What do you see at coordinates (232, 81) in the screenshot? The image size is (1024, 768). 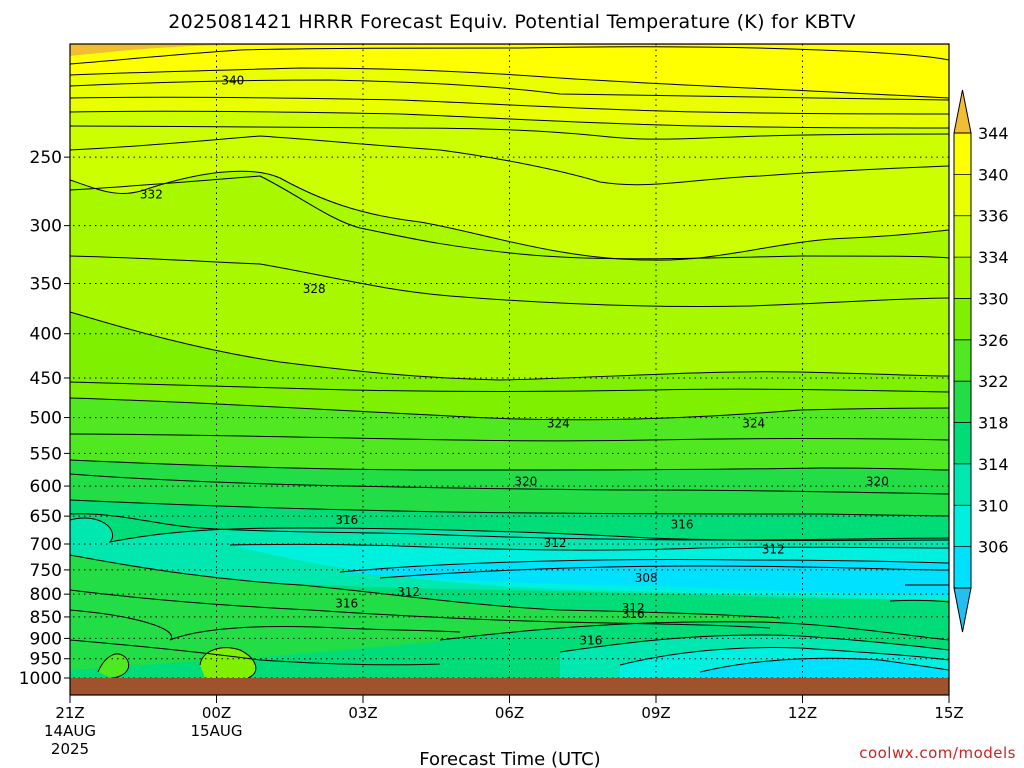 I see `contour-label: 340` at bounding box center [232, 81].